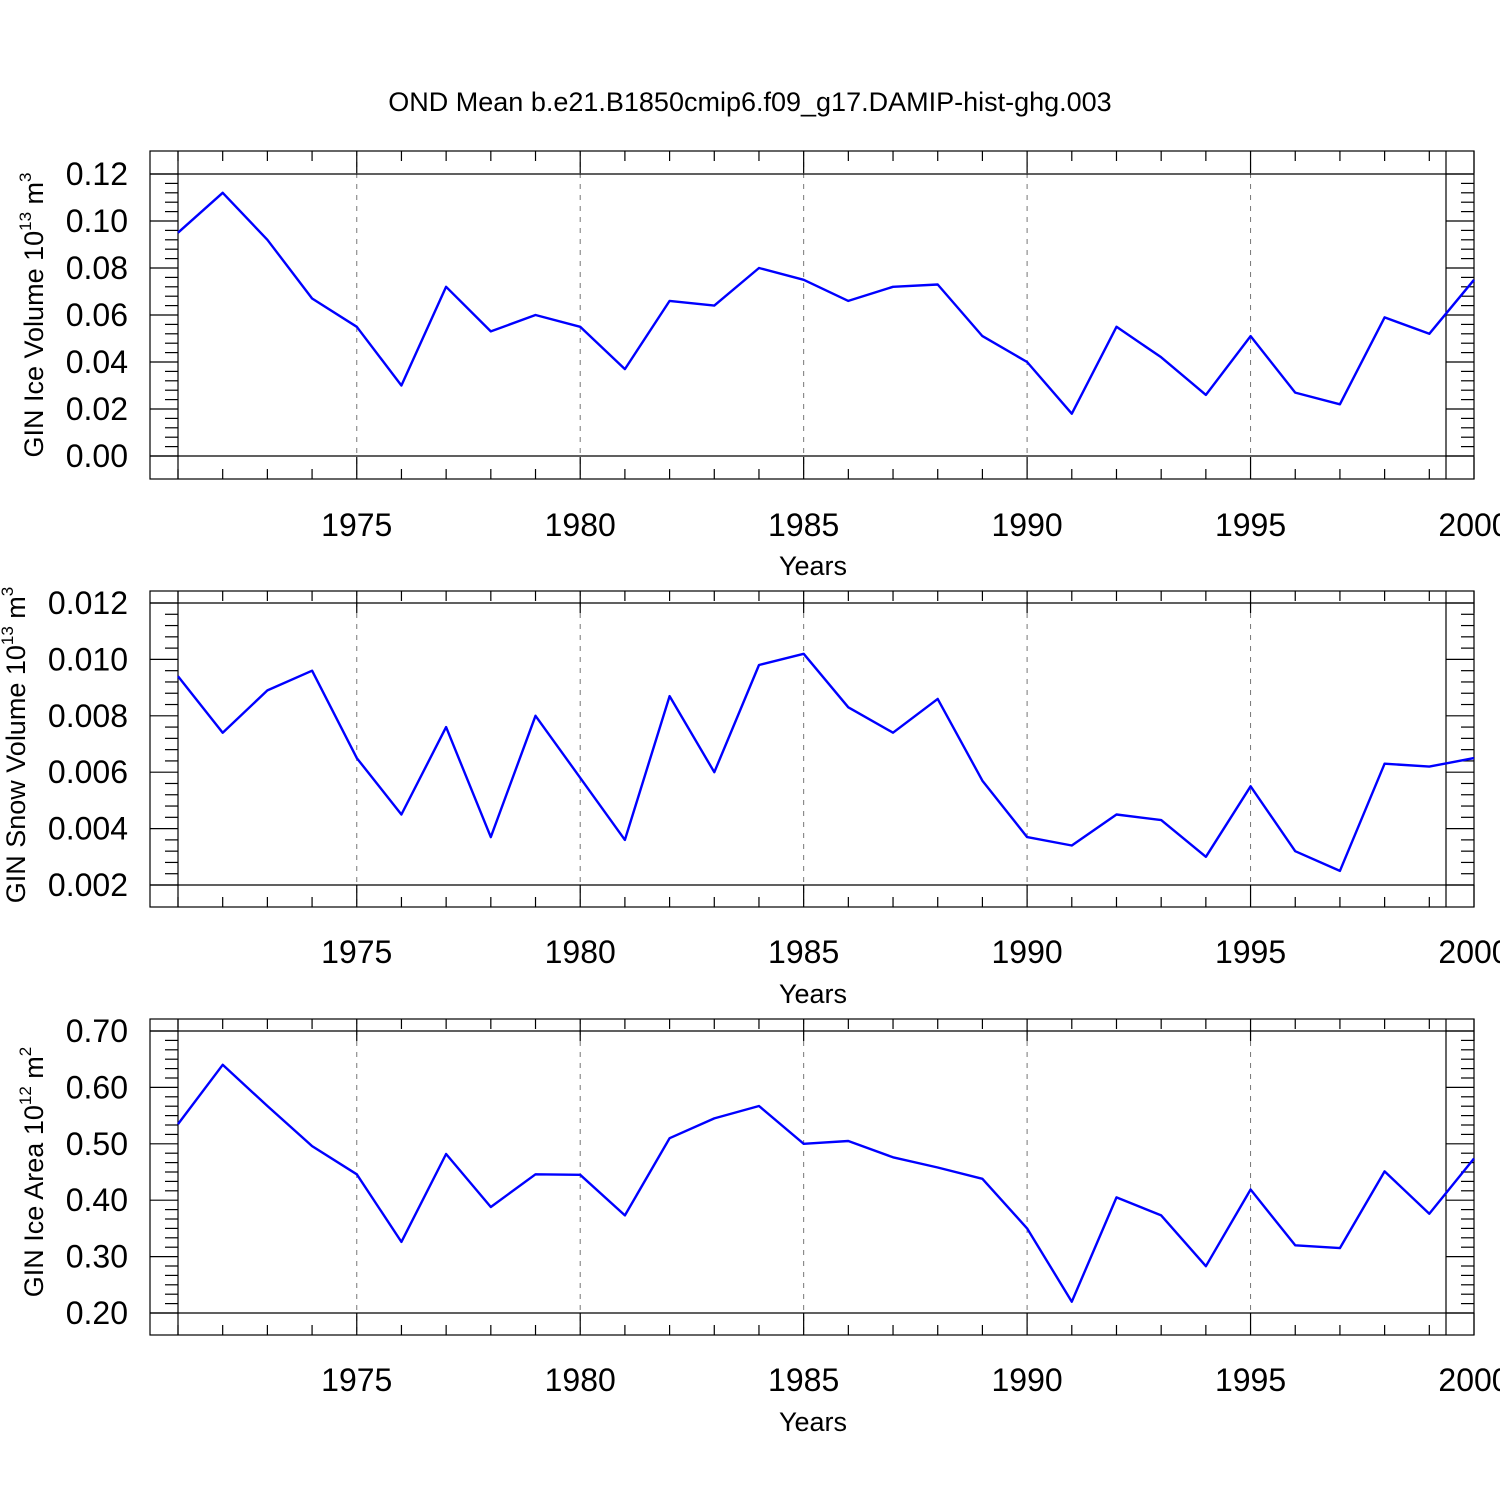 The image size is (1500, 1500). I want to click on y-tick-label: 0.004, so click(88, 829).